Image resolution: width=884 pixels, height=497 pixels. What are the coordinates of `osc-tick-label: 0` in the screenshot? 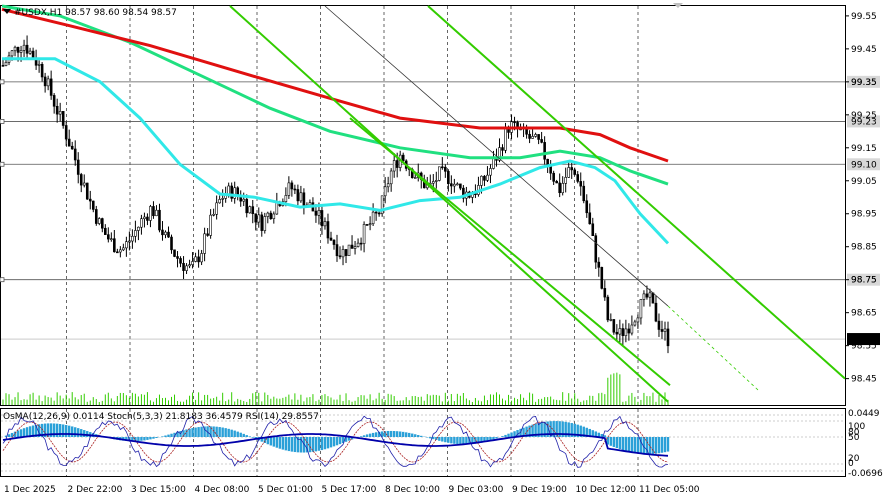 It's located at (851, 464).